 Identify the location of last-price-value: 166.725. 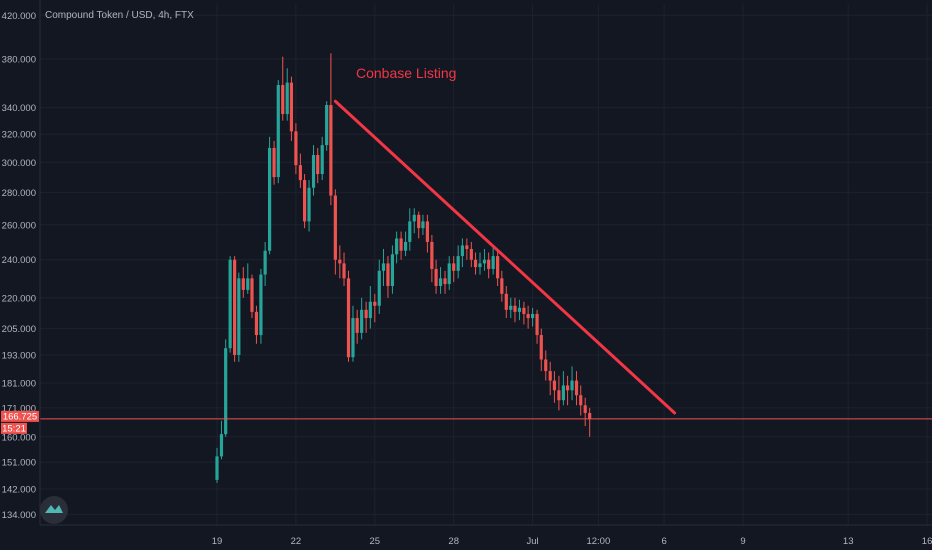
(20, 416).